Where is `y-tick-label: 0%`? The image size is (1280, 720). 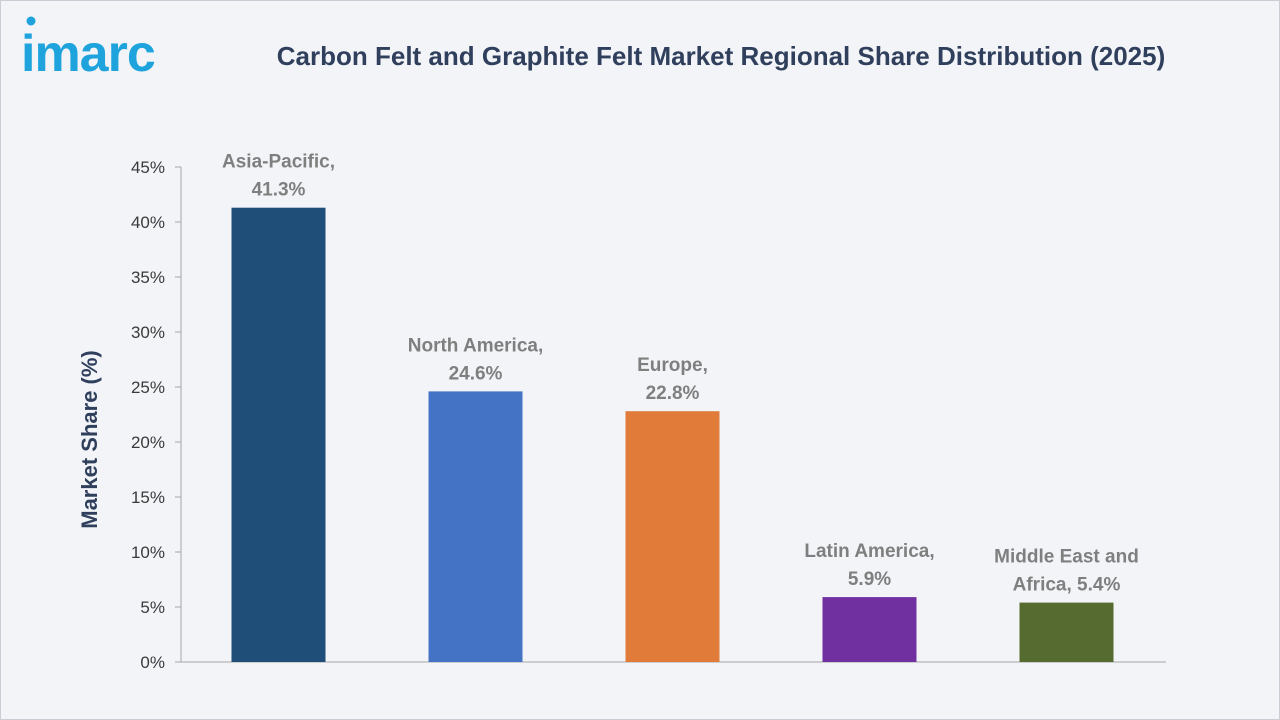 y-tick-label: 0% is located at coordinates (152, 662).